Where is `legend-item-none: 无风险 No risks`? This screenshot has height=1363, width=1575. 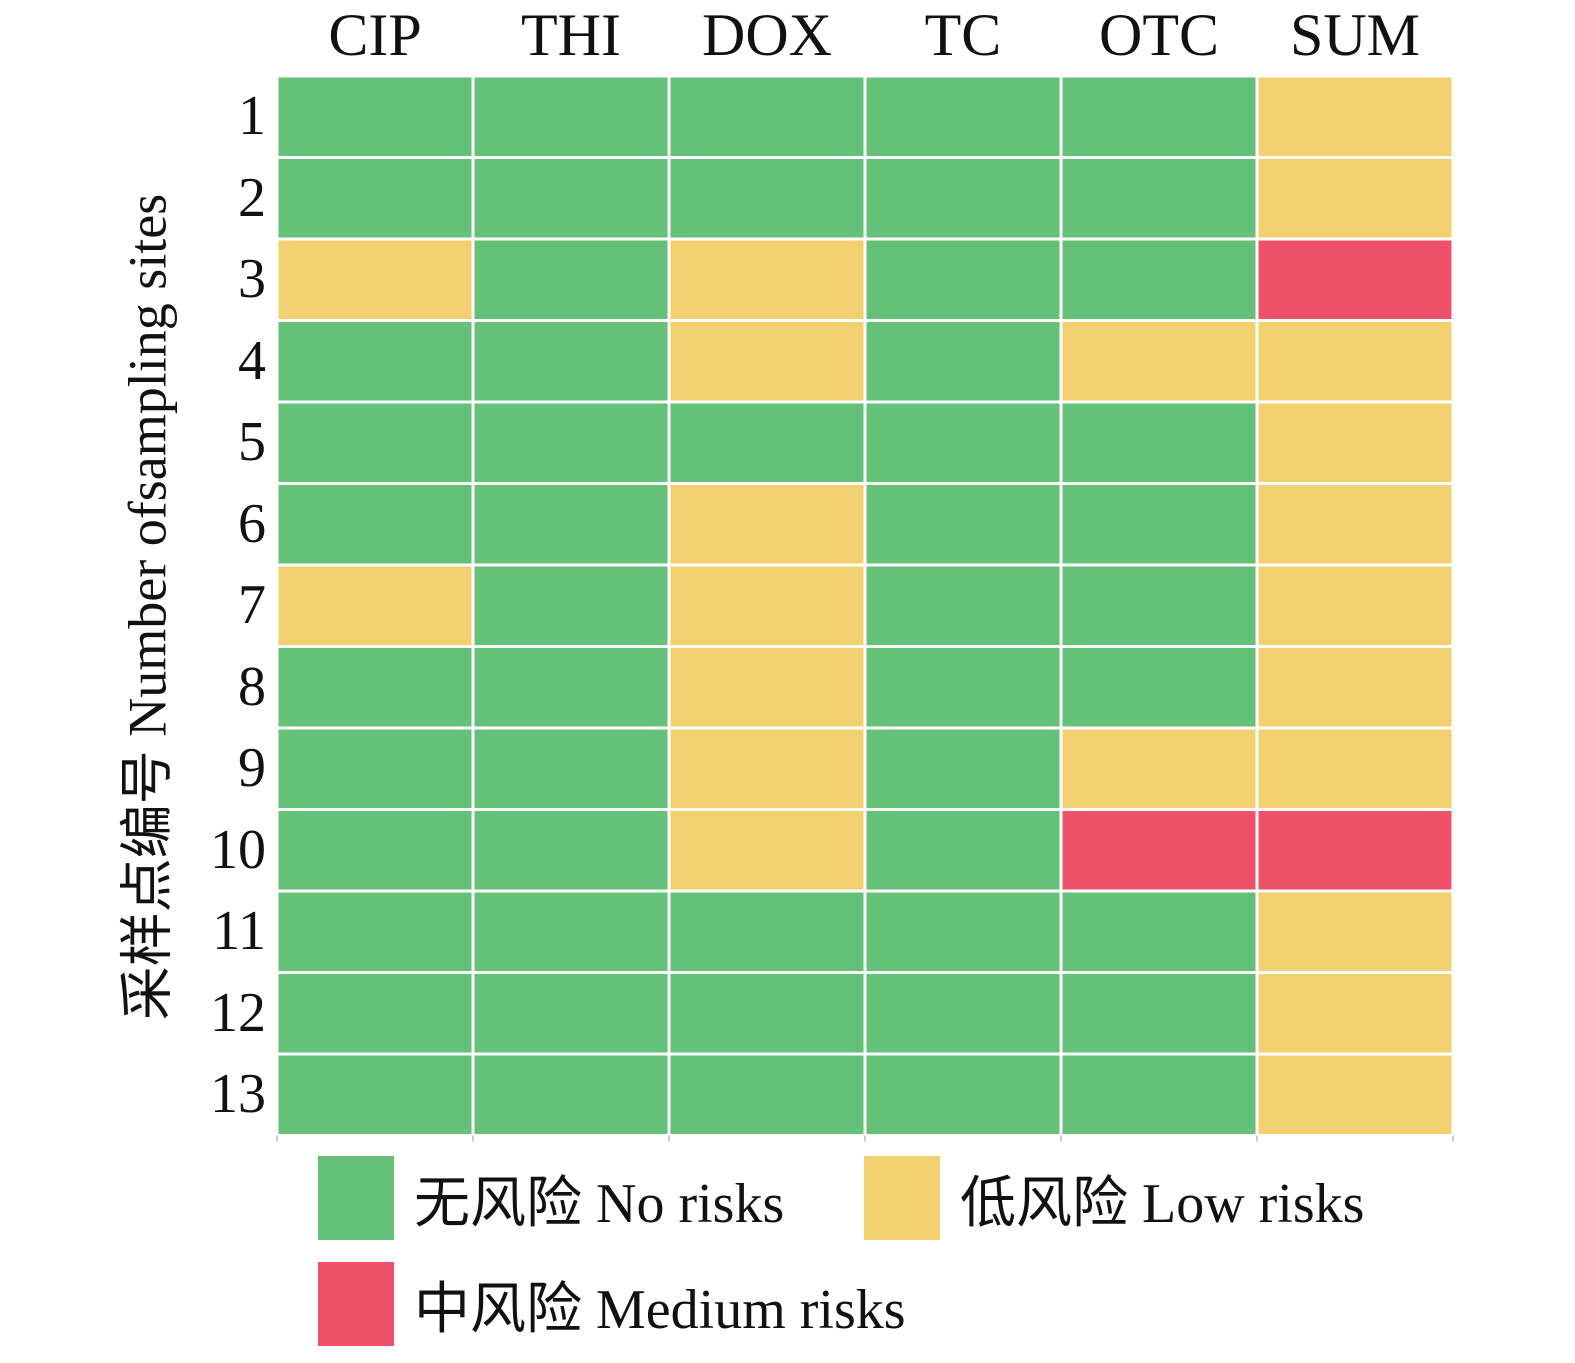
legend-item-none: 无风险 No risks is located at coordinates (551, 1198).